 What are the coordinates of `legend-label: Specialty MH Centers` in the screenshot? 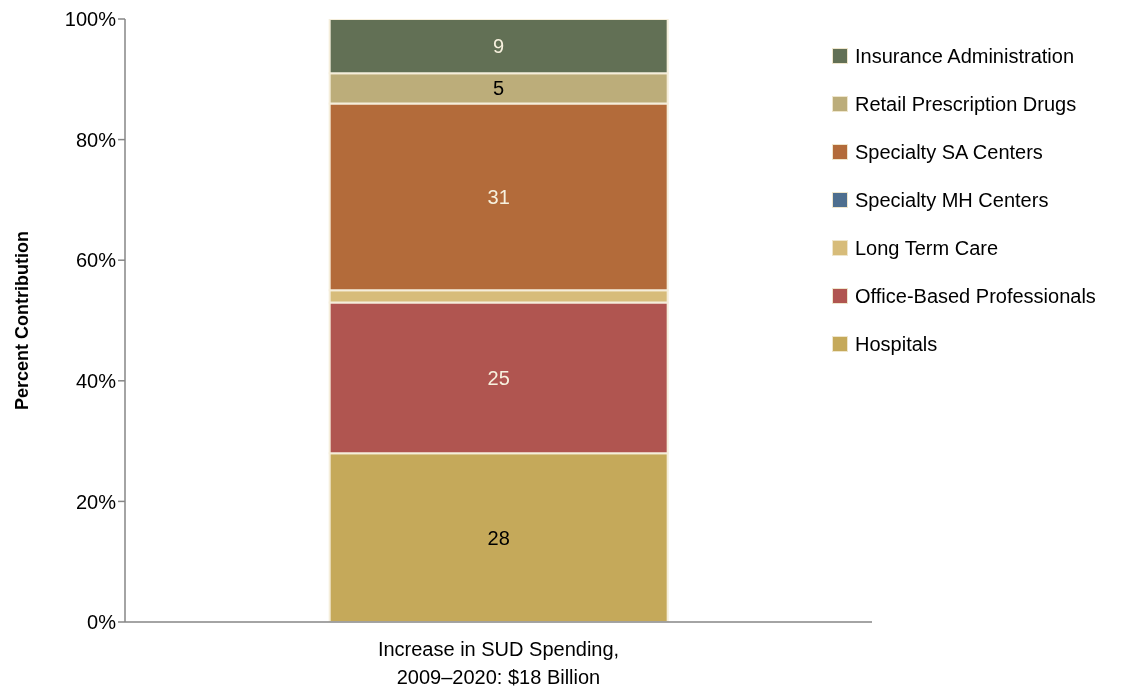 It's located at (952, 200).